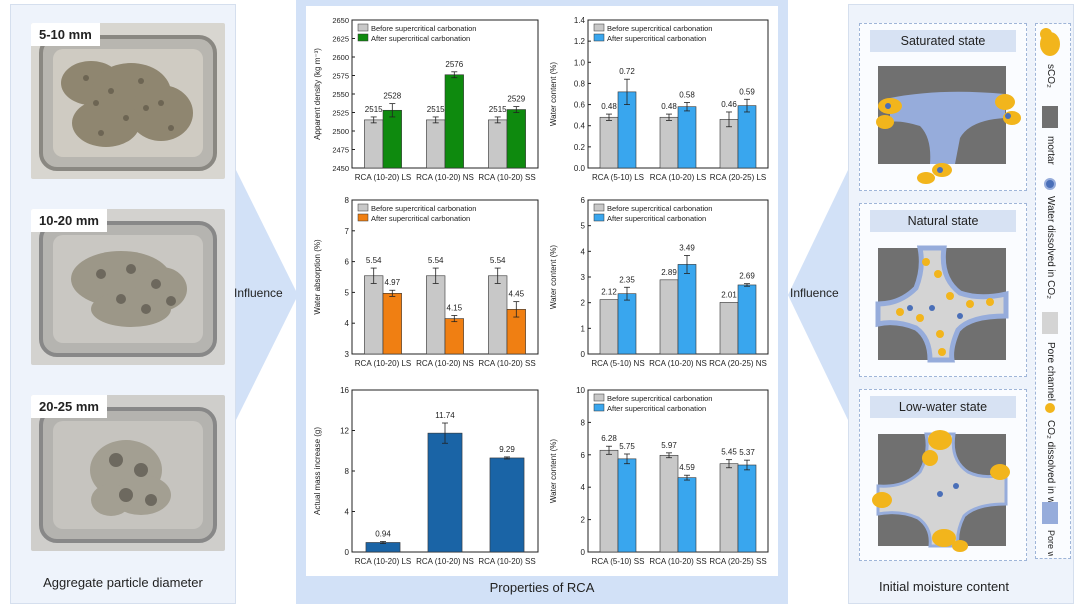  I want to click on data-label: 4.45, so click(517, 294).